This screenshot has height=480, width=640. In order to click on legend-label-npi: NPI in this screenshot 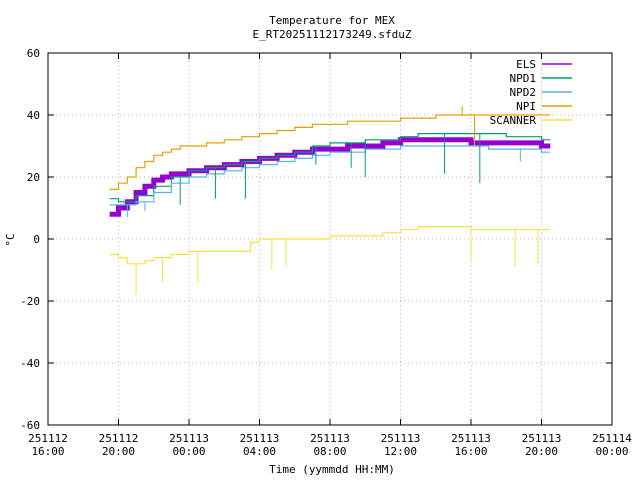, I will do `click(526, 106)`.